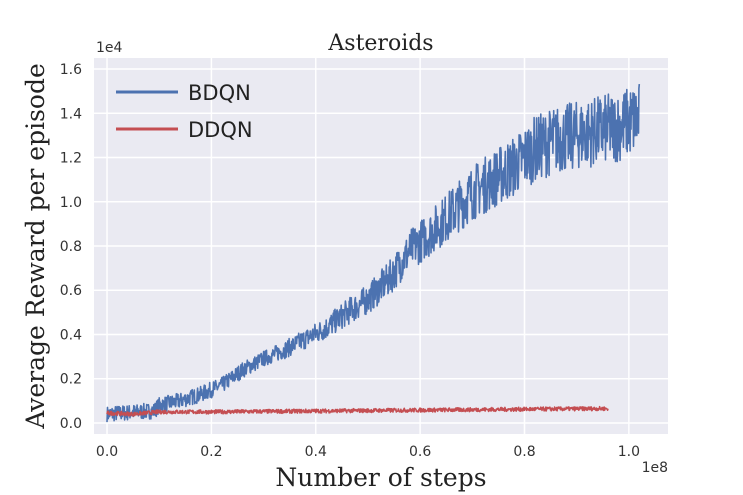  I want to click on legend-label-ddqn: DDQN, so click(220, 130).